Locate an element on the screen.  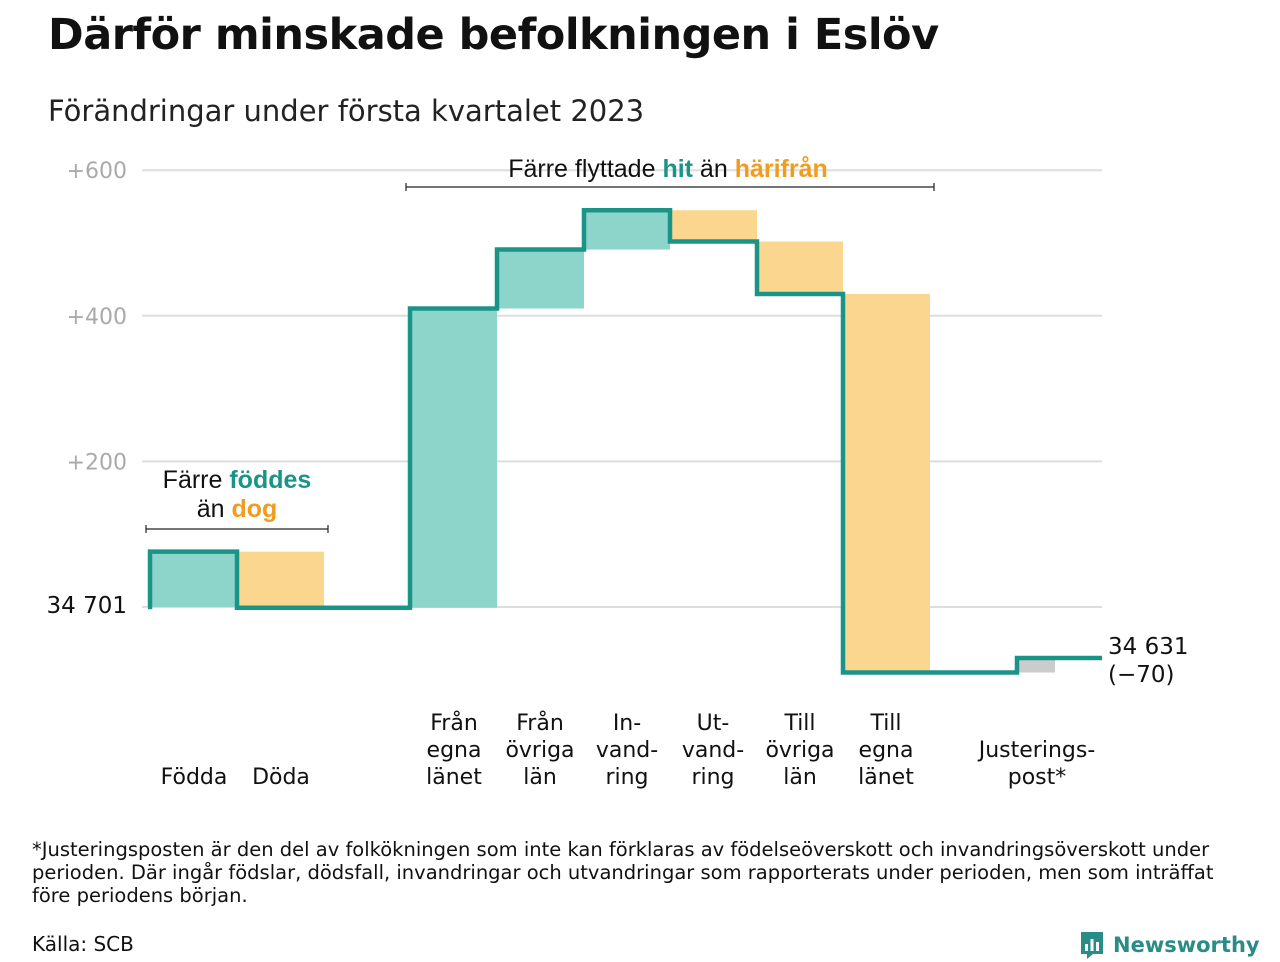
newsworthy-logo-icon is located at coordinates (1092, 945).